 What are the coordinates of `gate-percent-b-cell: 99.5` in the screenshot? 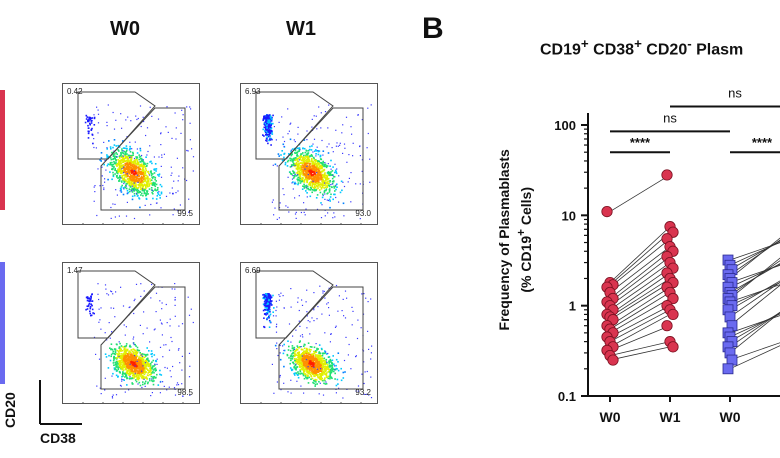 It's located at (185, 213).